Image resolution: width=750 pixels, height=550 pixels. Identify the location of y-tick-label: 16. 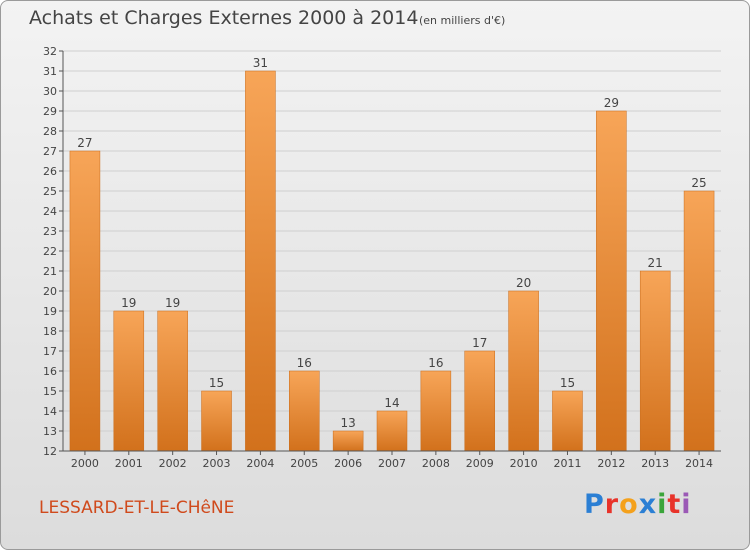
(50, 371).